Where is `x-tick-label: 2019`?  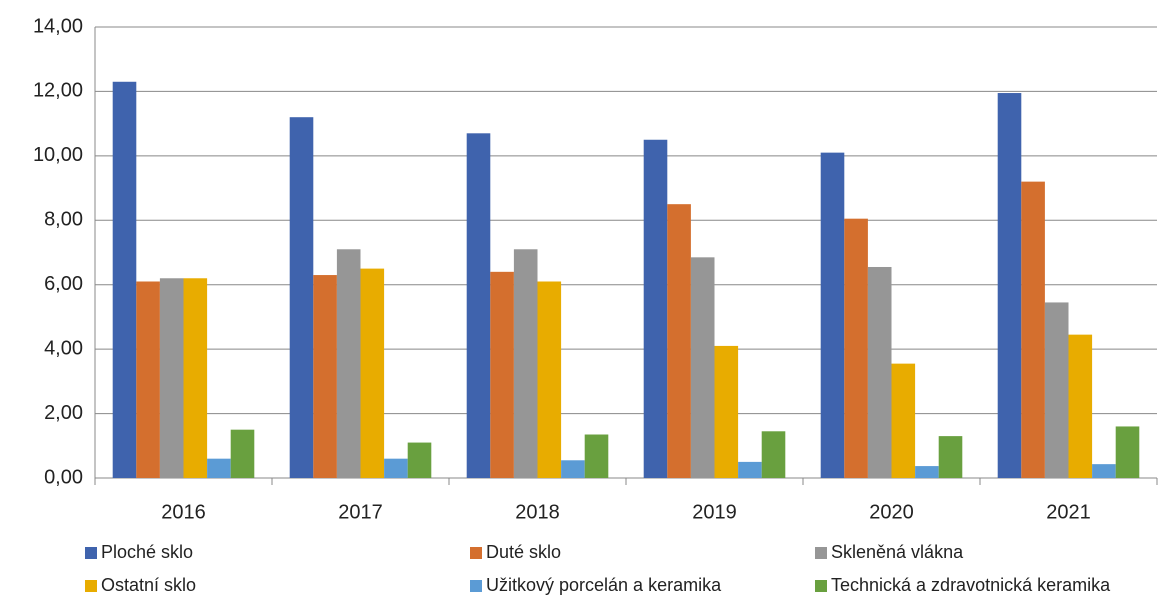
x-tick-label: 2019 is located at coordinates (714, 512).